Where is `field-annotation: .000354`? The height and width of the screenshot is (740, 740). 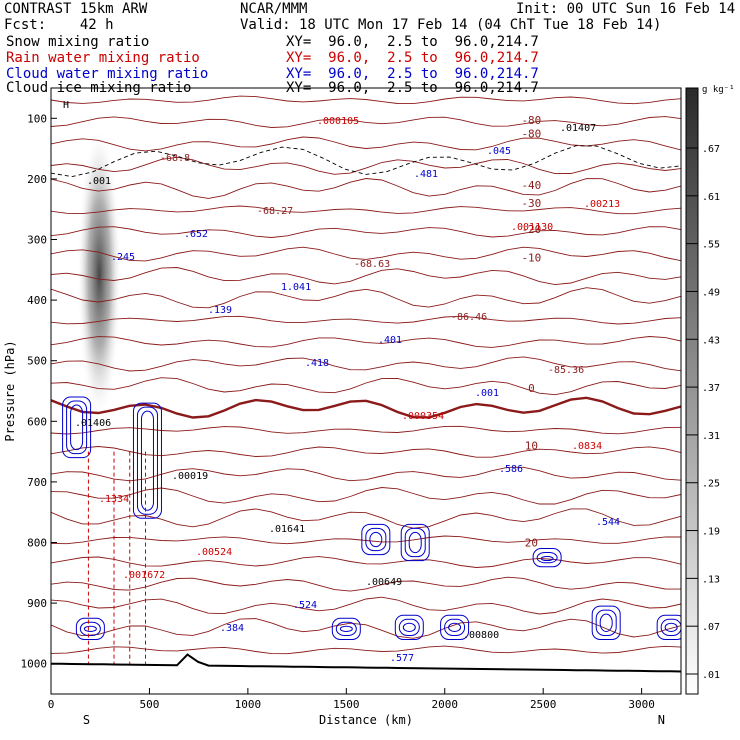 field-annotation: .000354 is located at coordinates (423, 416).